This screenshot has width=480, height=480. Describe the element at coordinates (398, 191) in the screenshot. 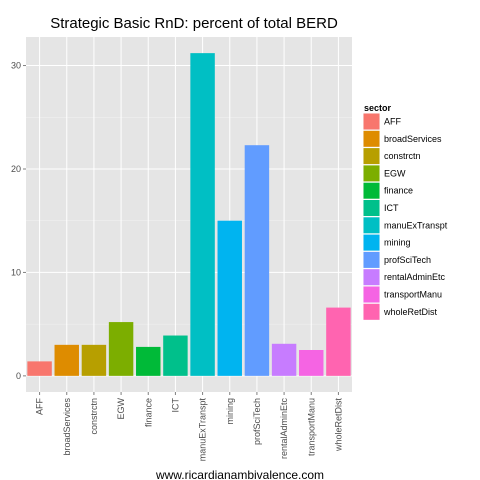

I see `legend-label-finance: finance` at that location.